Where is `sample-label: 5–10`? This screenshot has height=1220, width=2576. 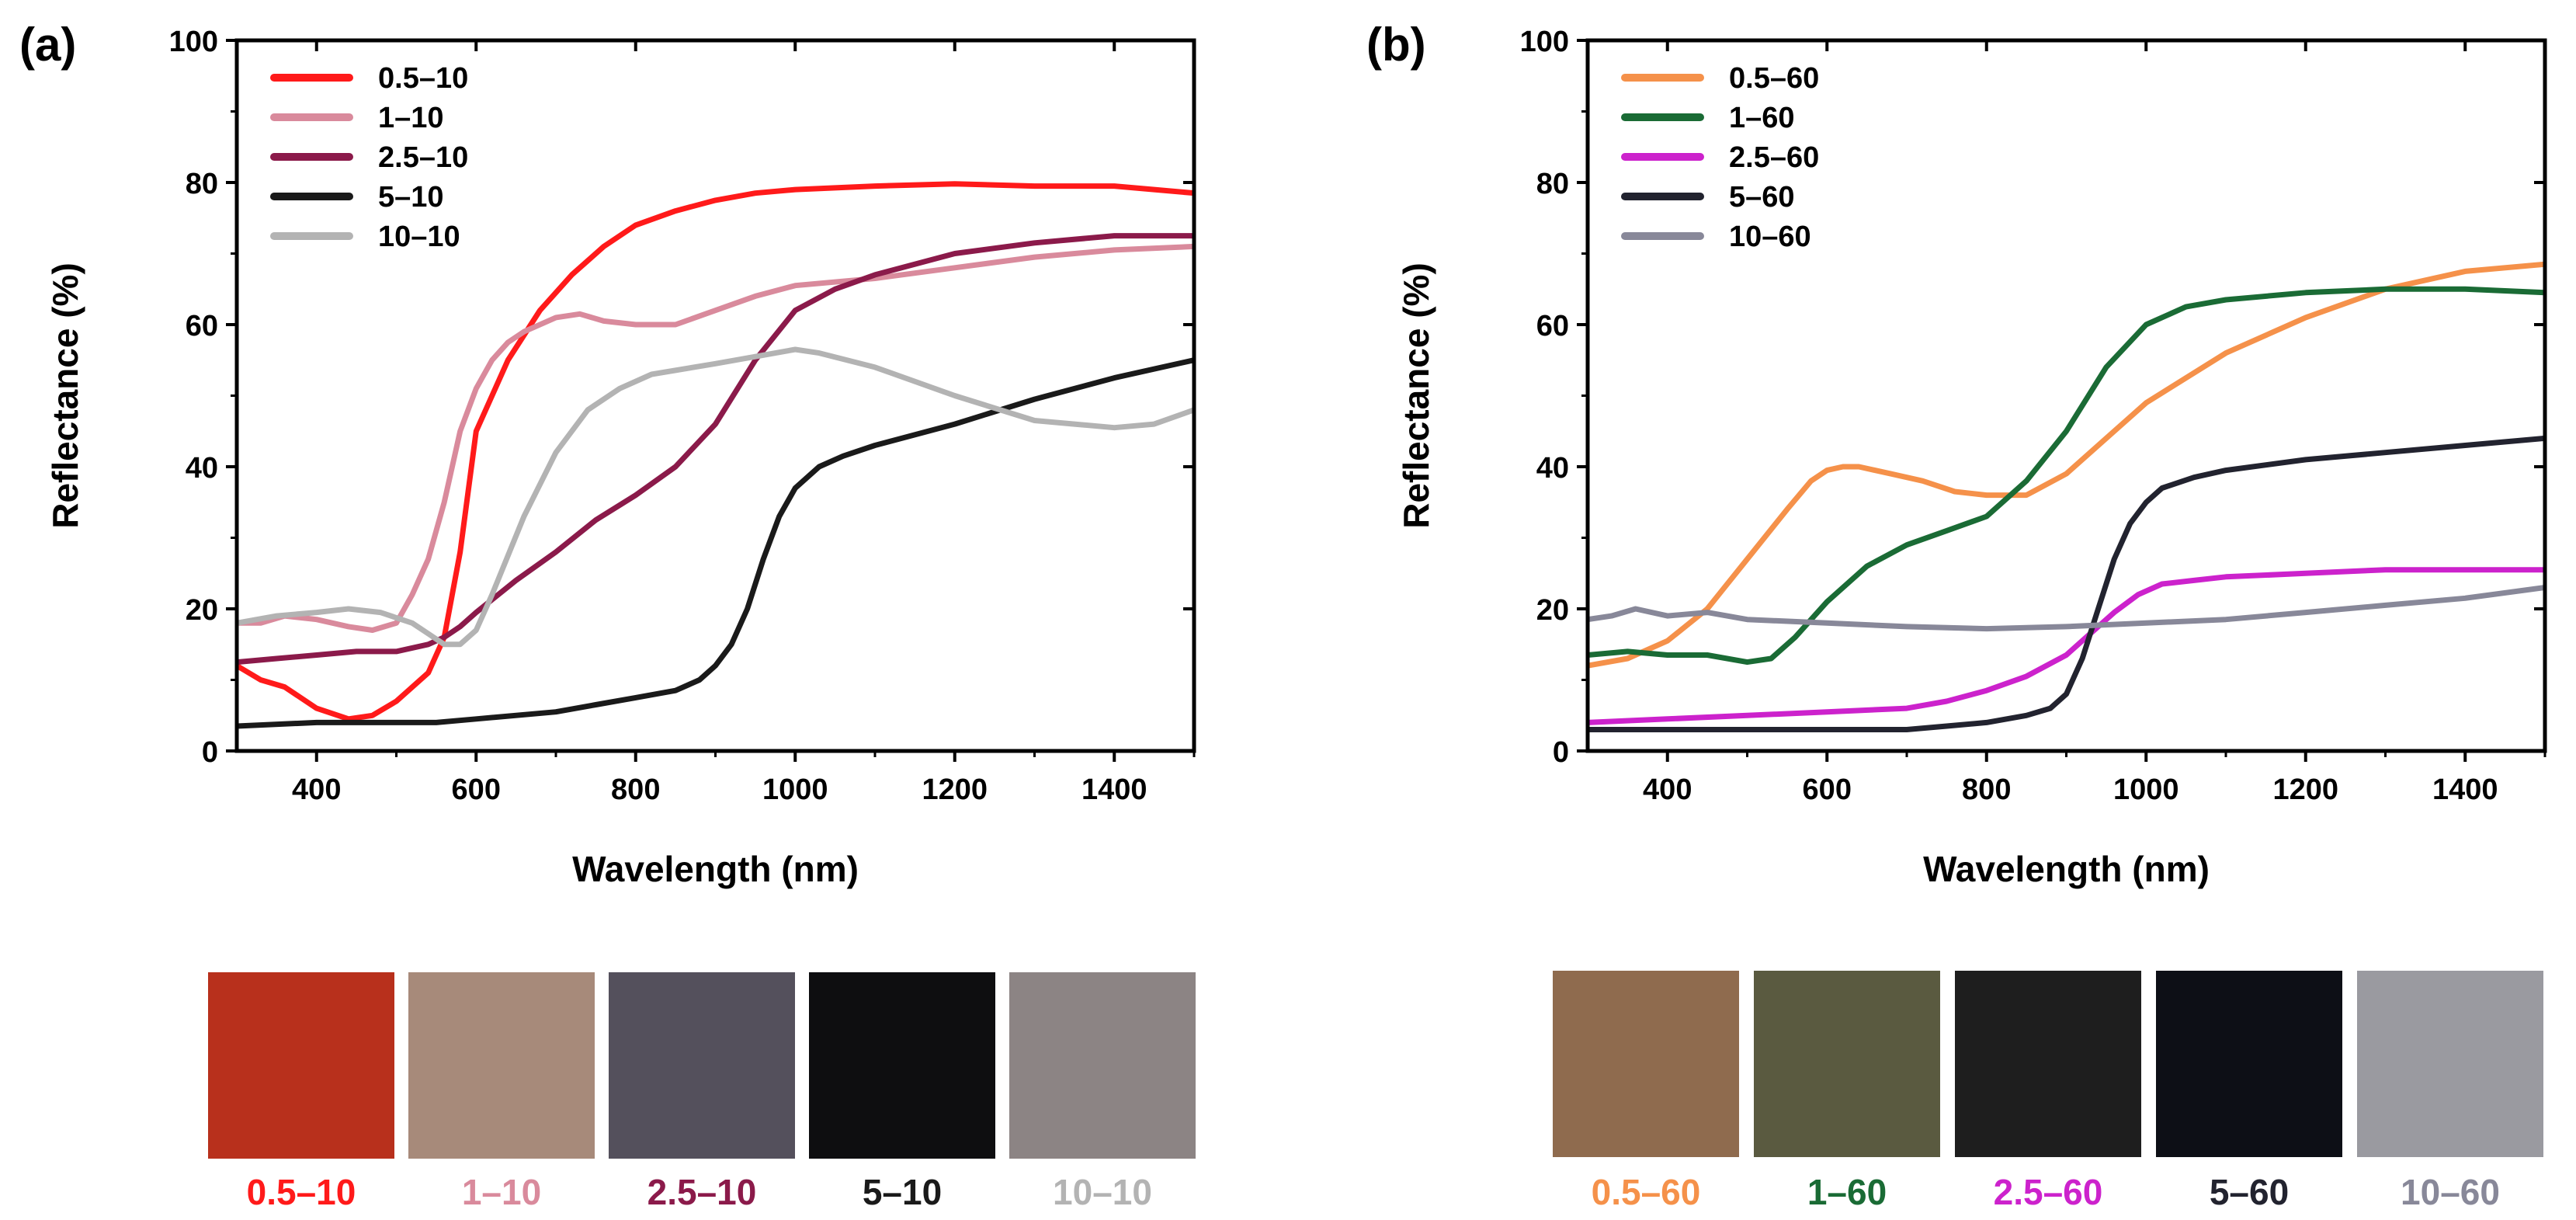
sample-label: 5–10 is located at coordinates (902, 1192).